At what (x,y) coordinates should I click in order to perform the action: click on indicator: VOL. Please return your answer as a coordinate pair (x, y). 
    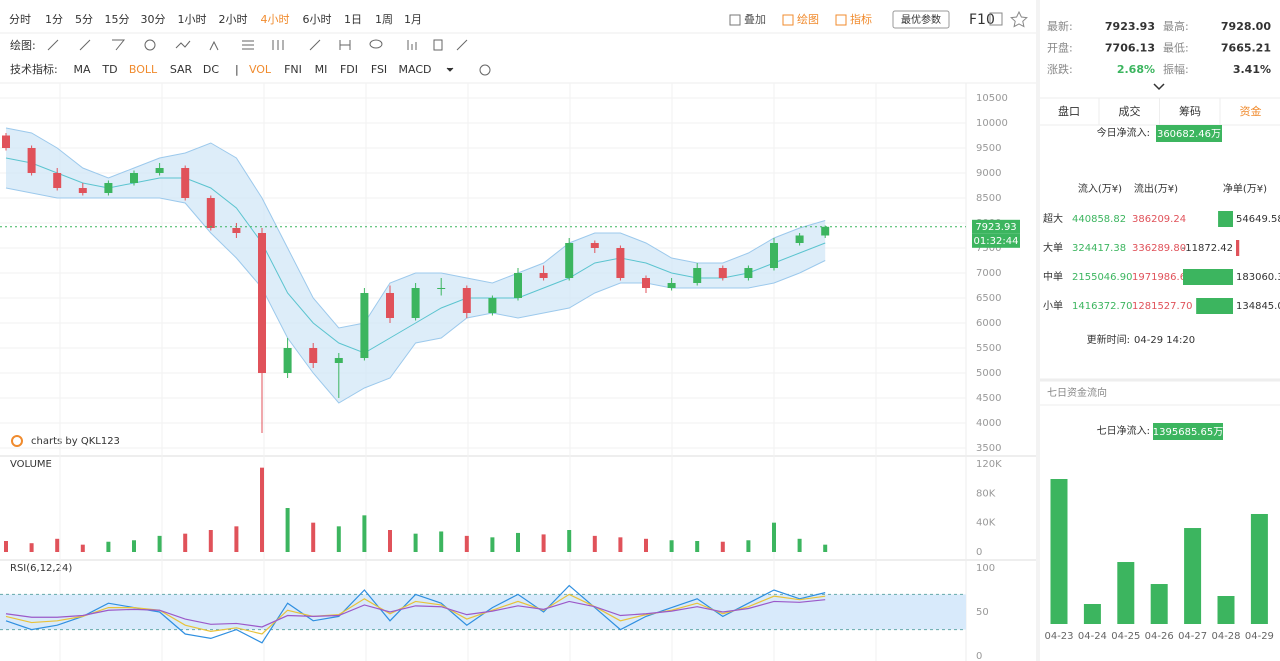
    Looking at the image, I should click on (260, 69).